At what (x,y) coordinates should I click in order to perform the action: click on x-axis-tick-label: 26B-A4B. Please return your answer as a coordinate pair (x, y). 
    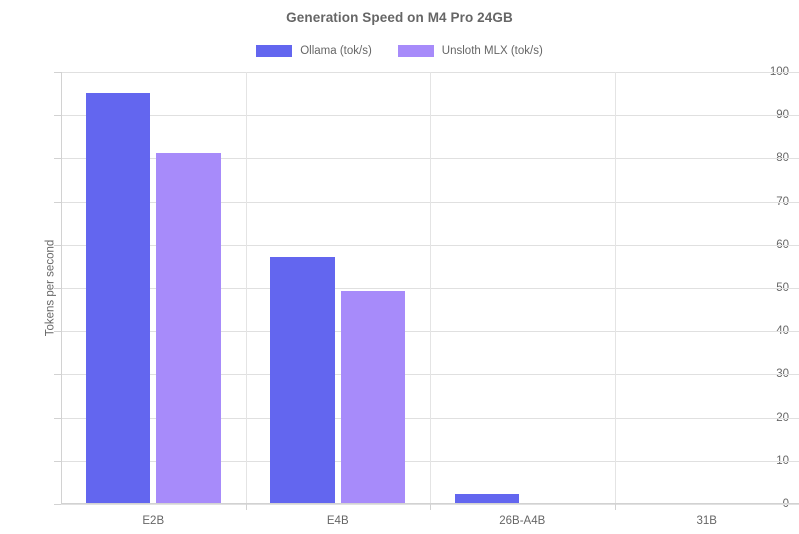
    Looking at the image, I should click on (522, 521).